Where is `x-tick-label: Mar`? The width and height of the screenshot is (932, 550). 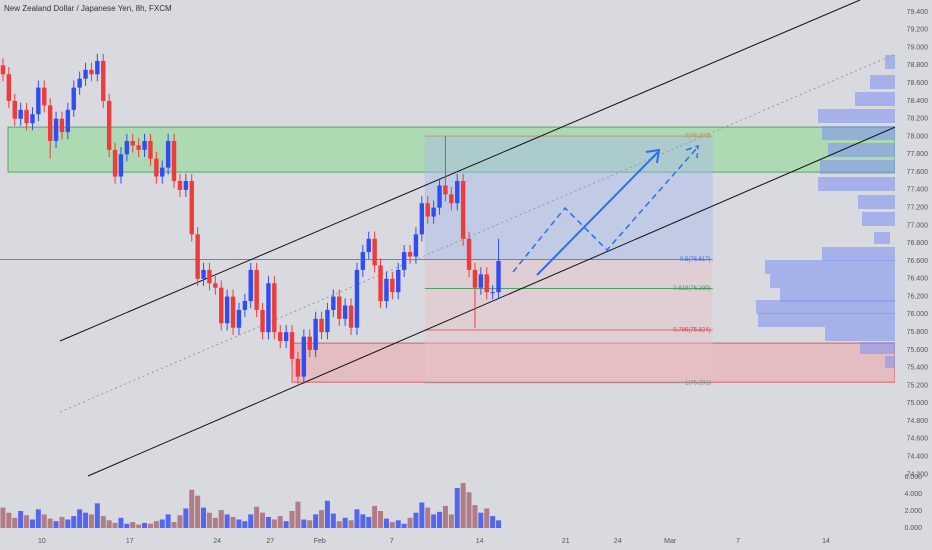
x-tick-label: Mar is located at coordinates (670, 541).